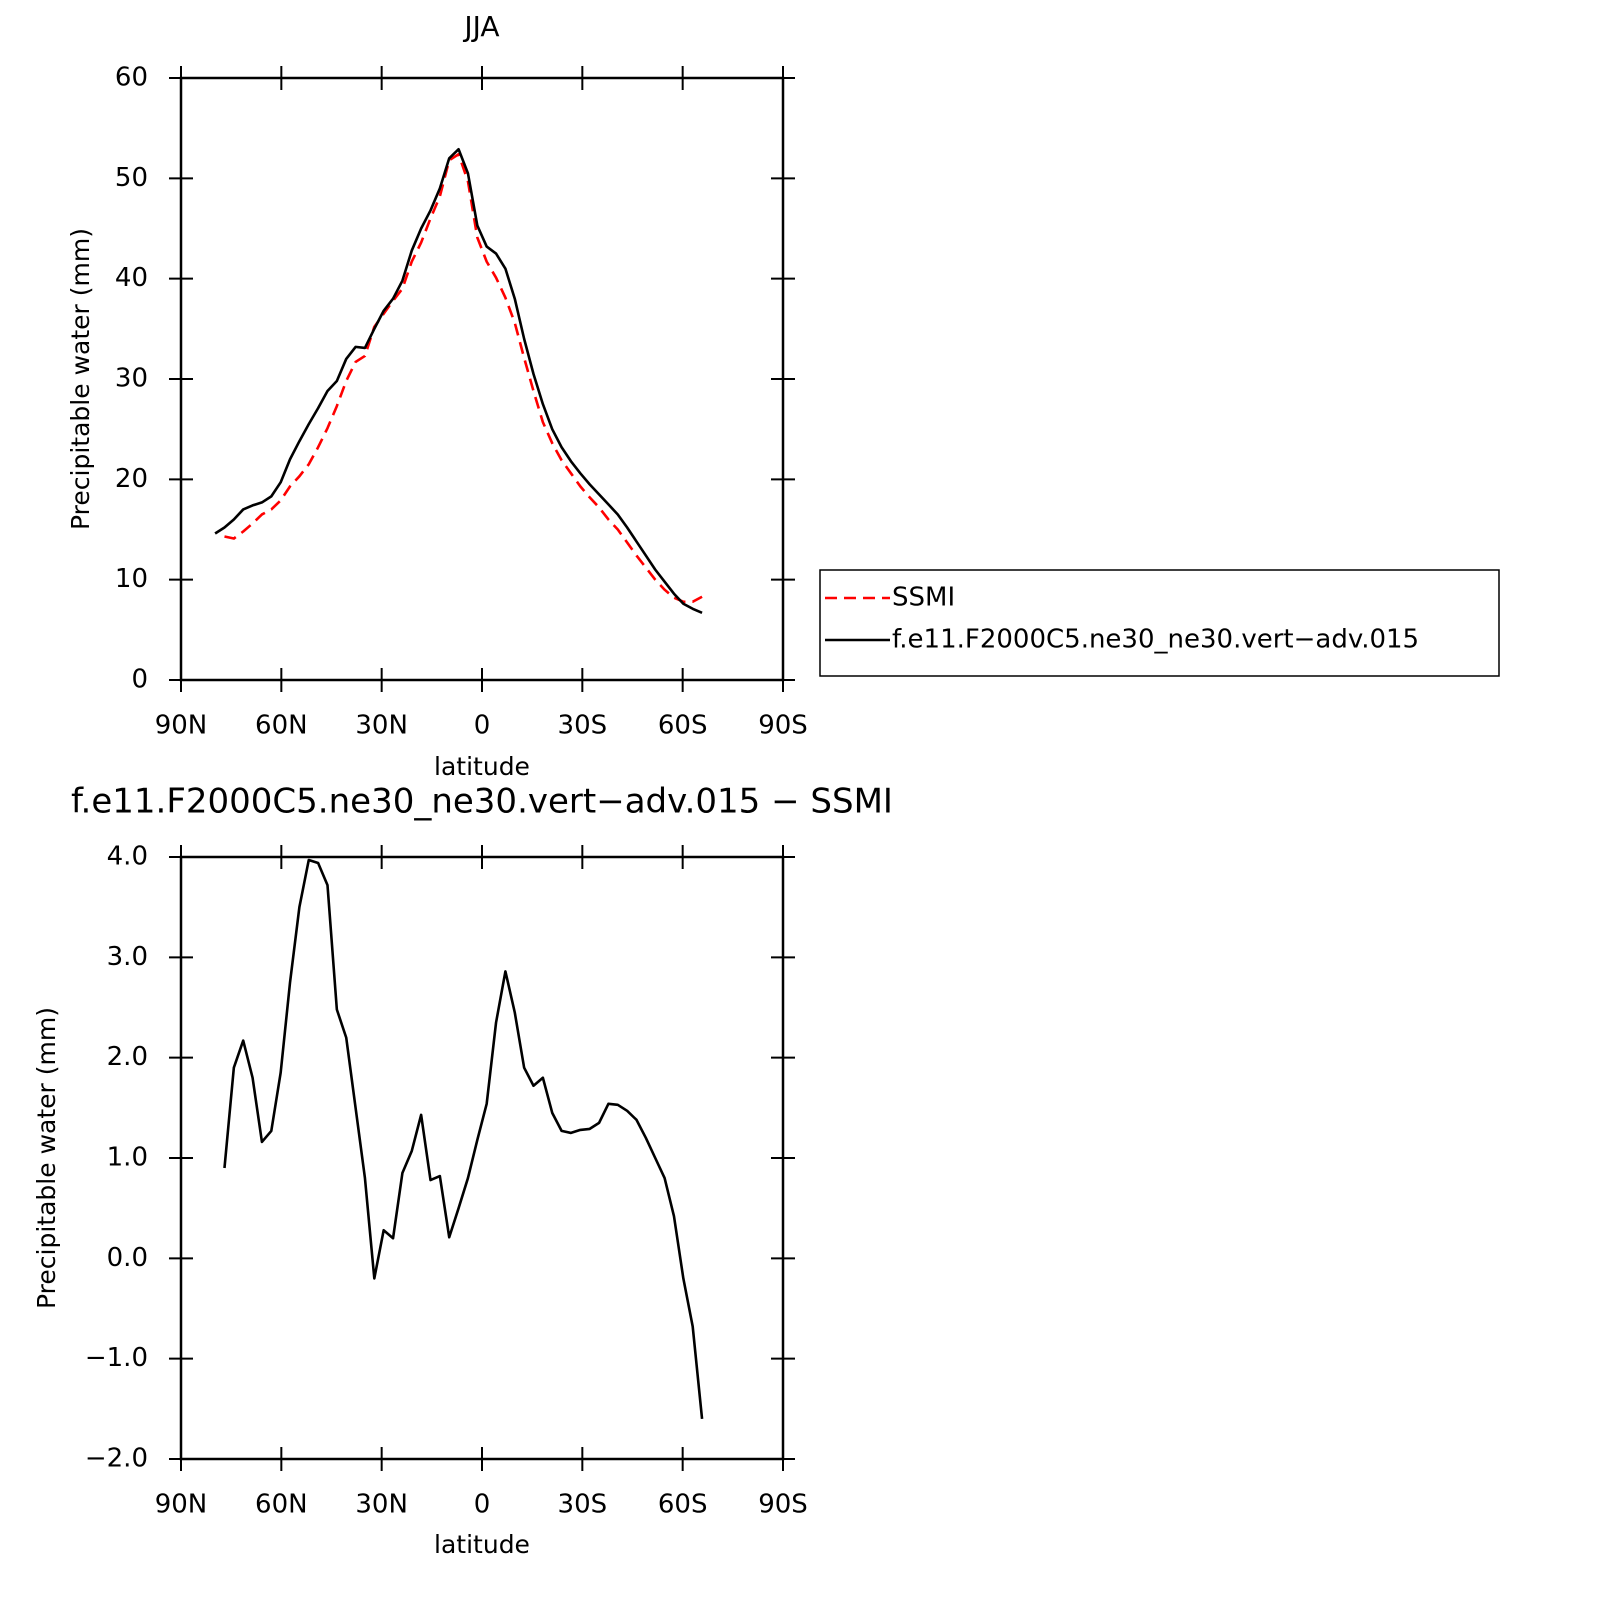 This screenshot has width=1597, height=1597. What do you see at coordinates (923, 598) in the screenshot?
I see `legend-label: SSMI` at bounding box center [923, 598].